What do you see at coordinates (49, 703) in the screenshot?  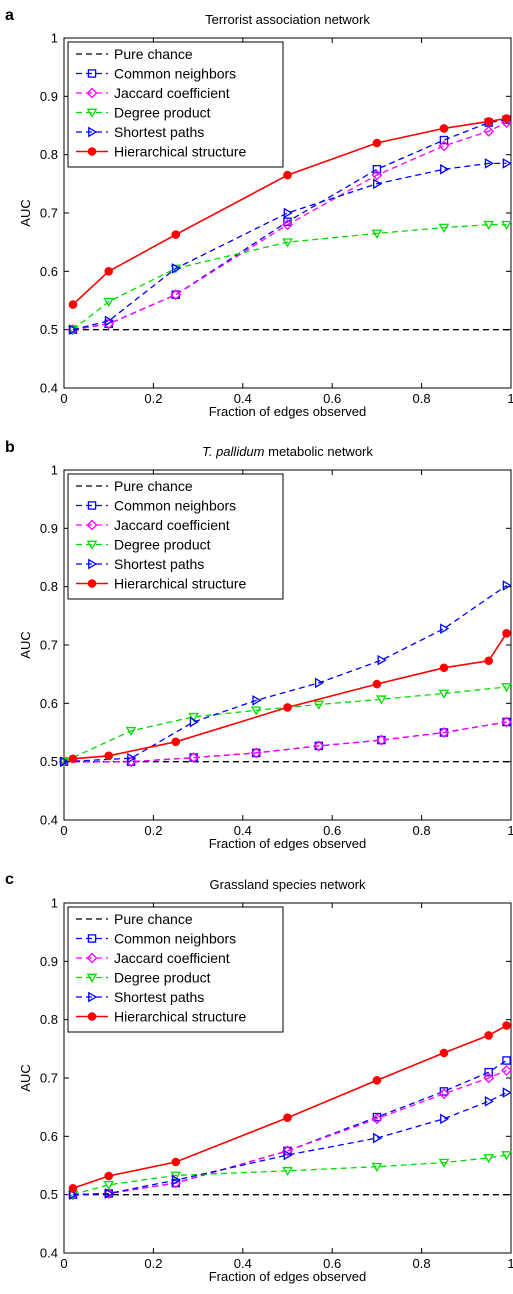 I see `y-tick-label: 0.6` at bounding box center [49, 703].